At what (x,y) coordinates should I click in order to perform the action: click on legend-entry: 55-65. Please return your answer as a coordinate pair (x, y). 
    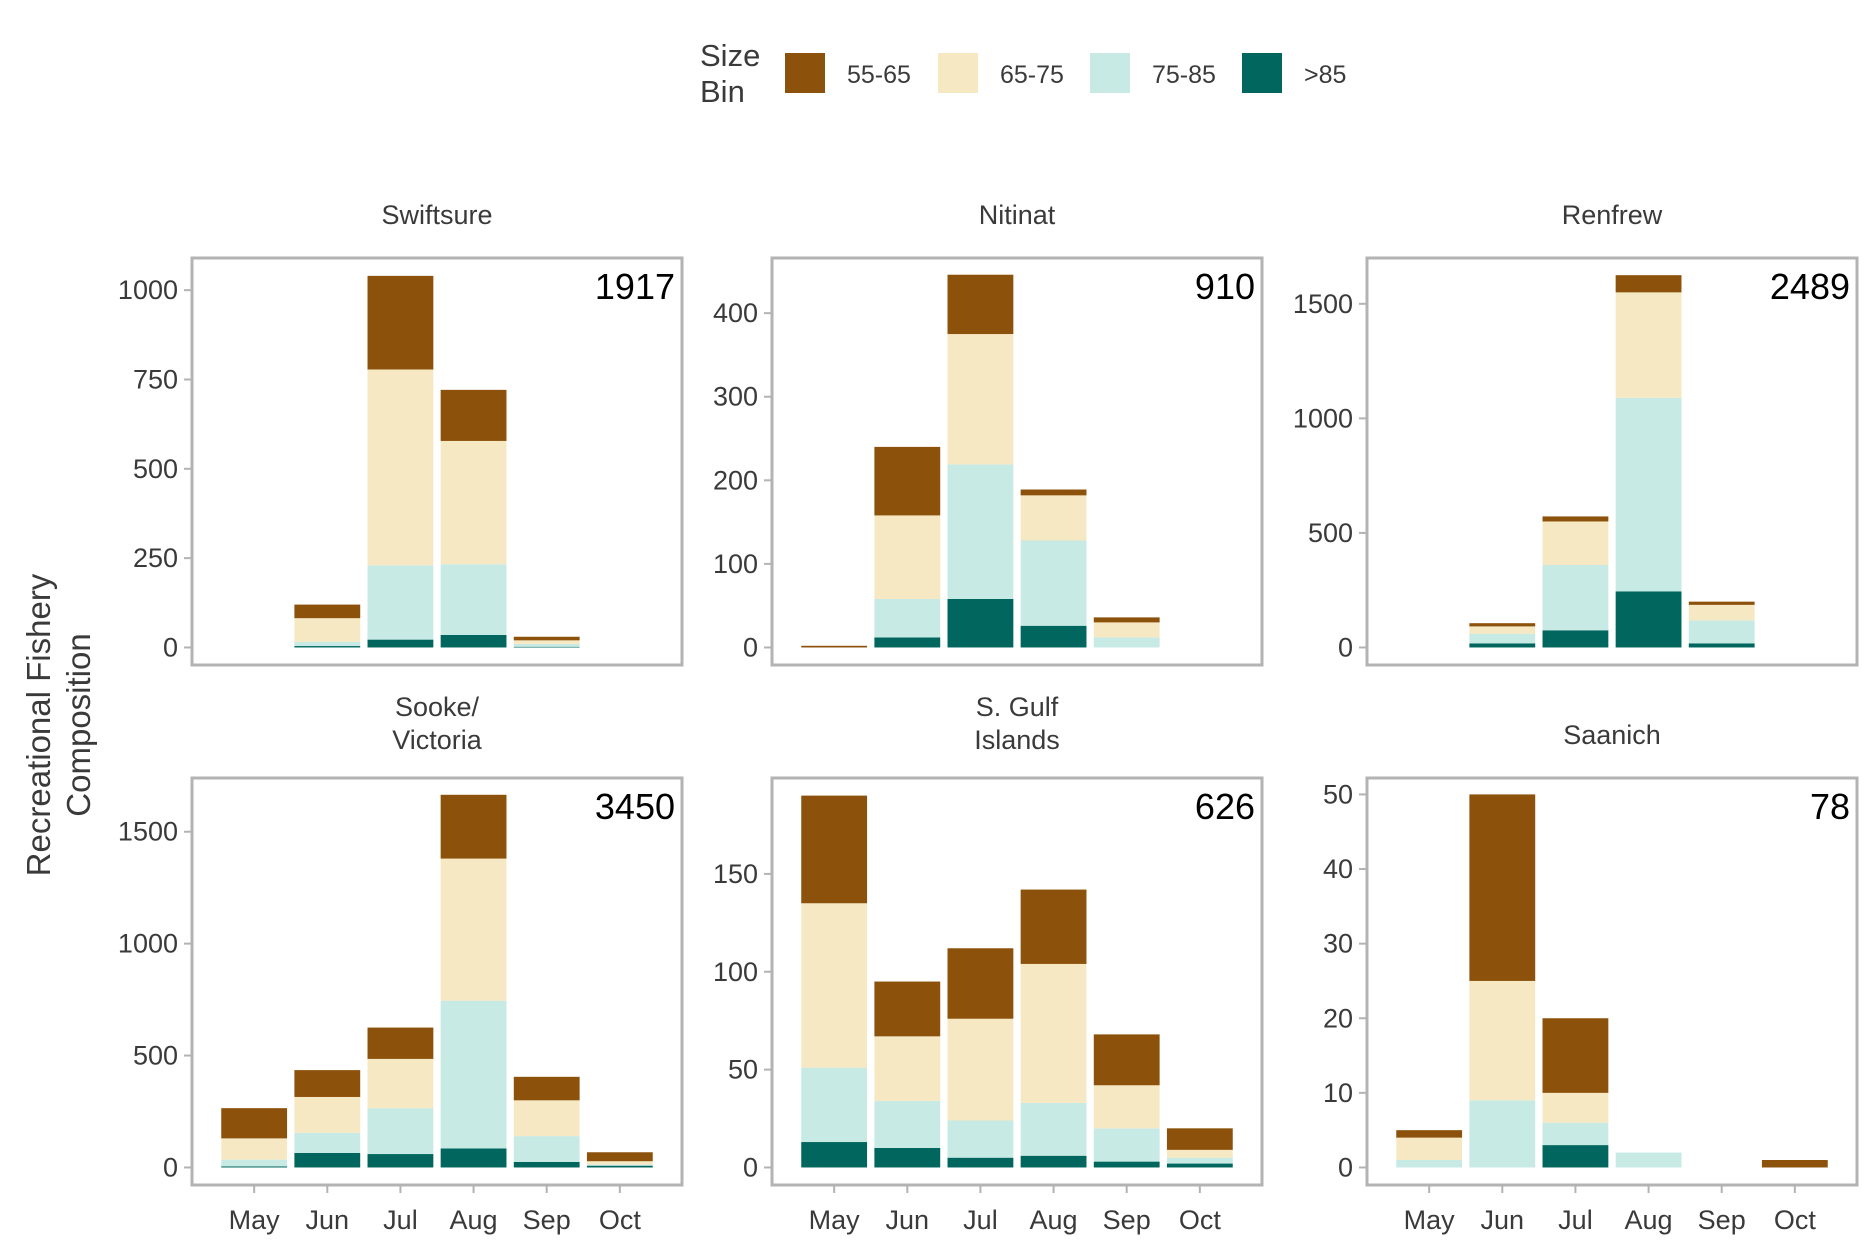
    Looking at the image, I should click on (848, 73).